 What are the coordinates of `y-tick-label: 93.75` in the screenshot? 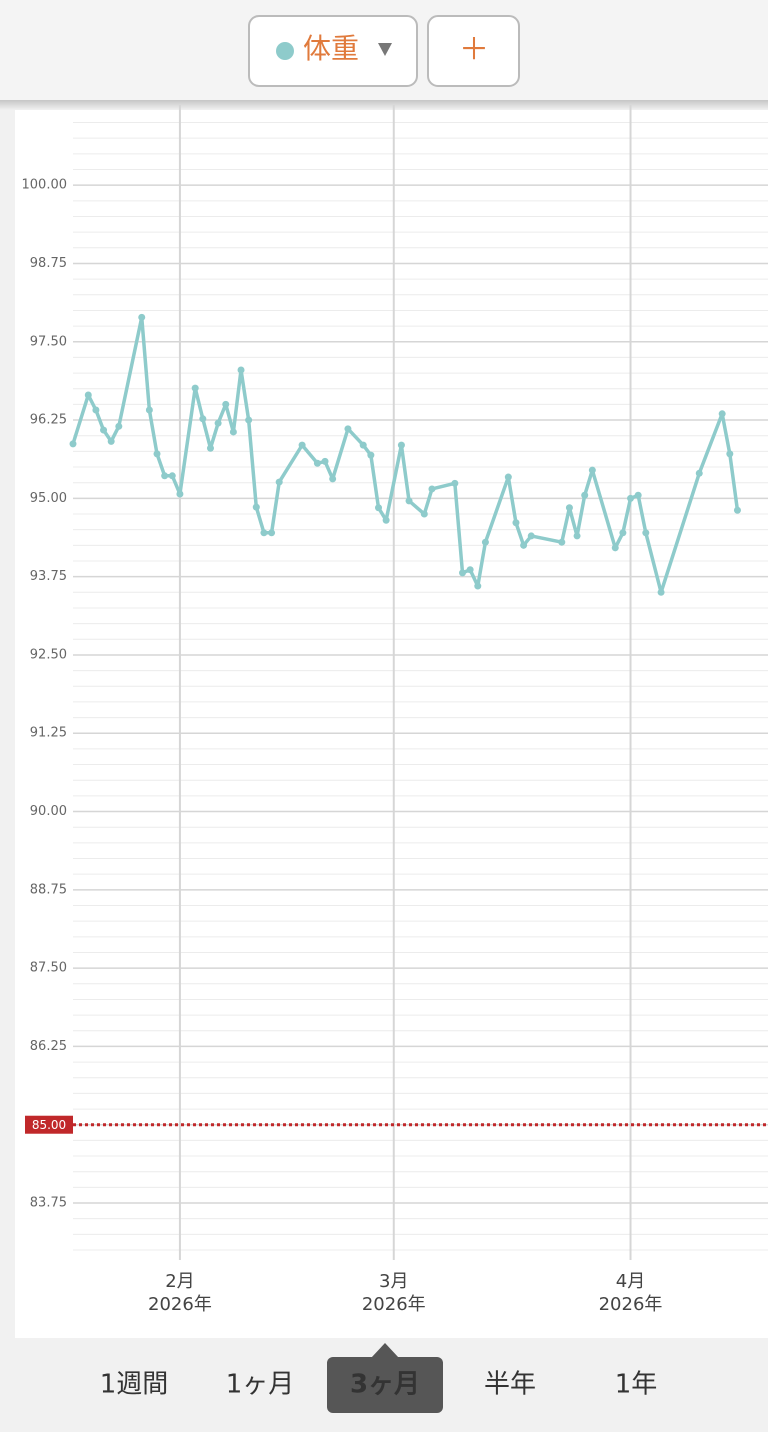 It's located at (48, 576).